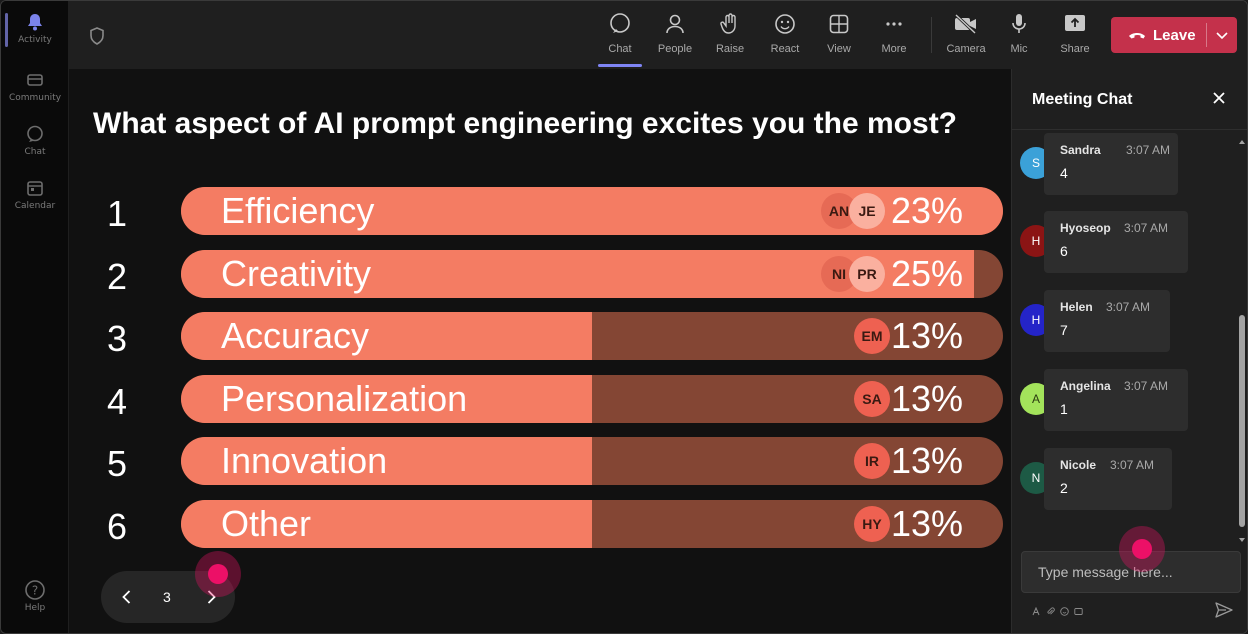 This screenshot has height=634, width=1248. I want to click on toolbar-react-button: React, so click(785, 37).